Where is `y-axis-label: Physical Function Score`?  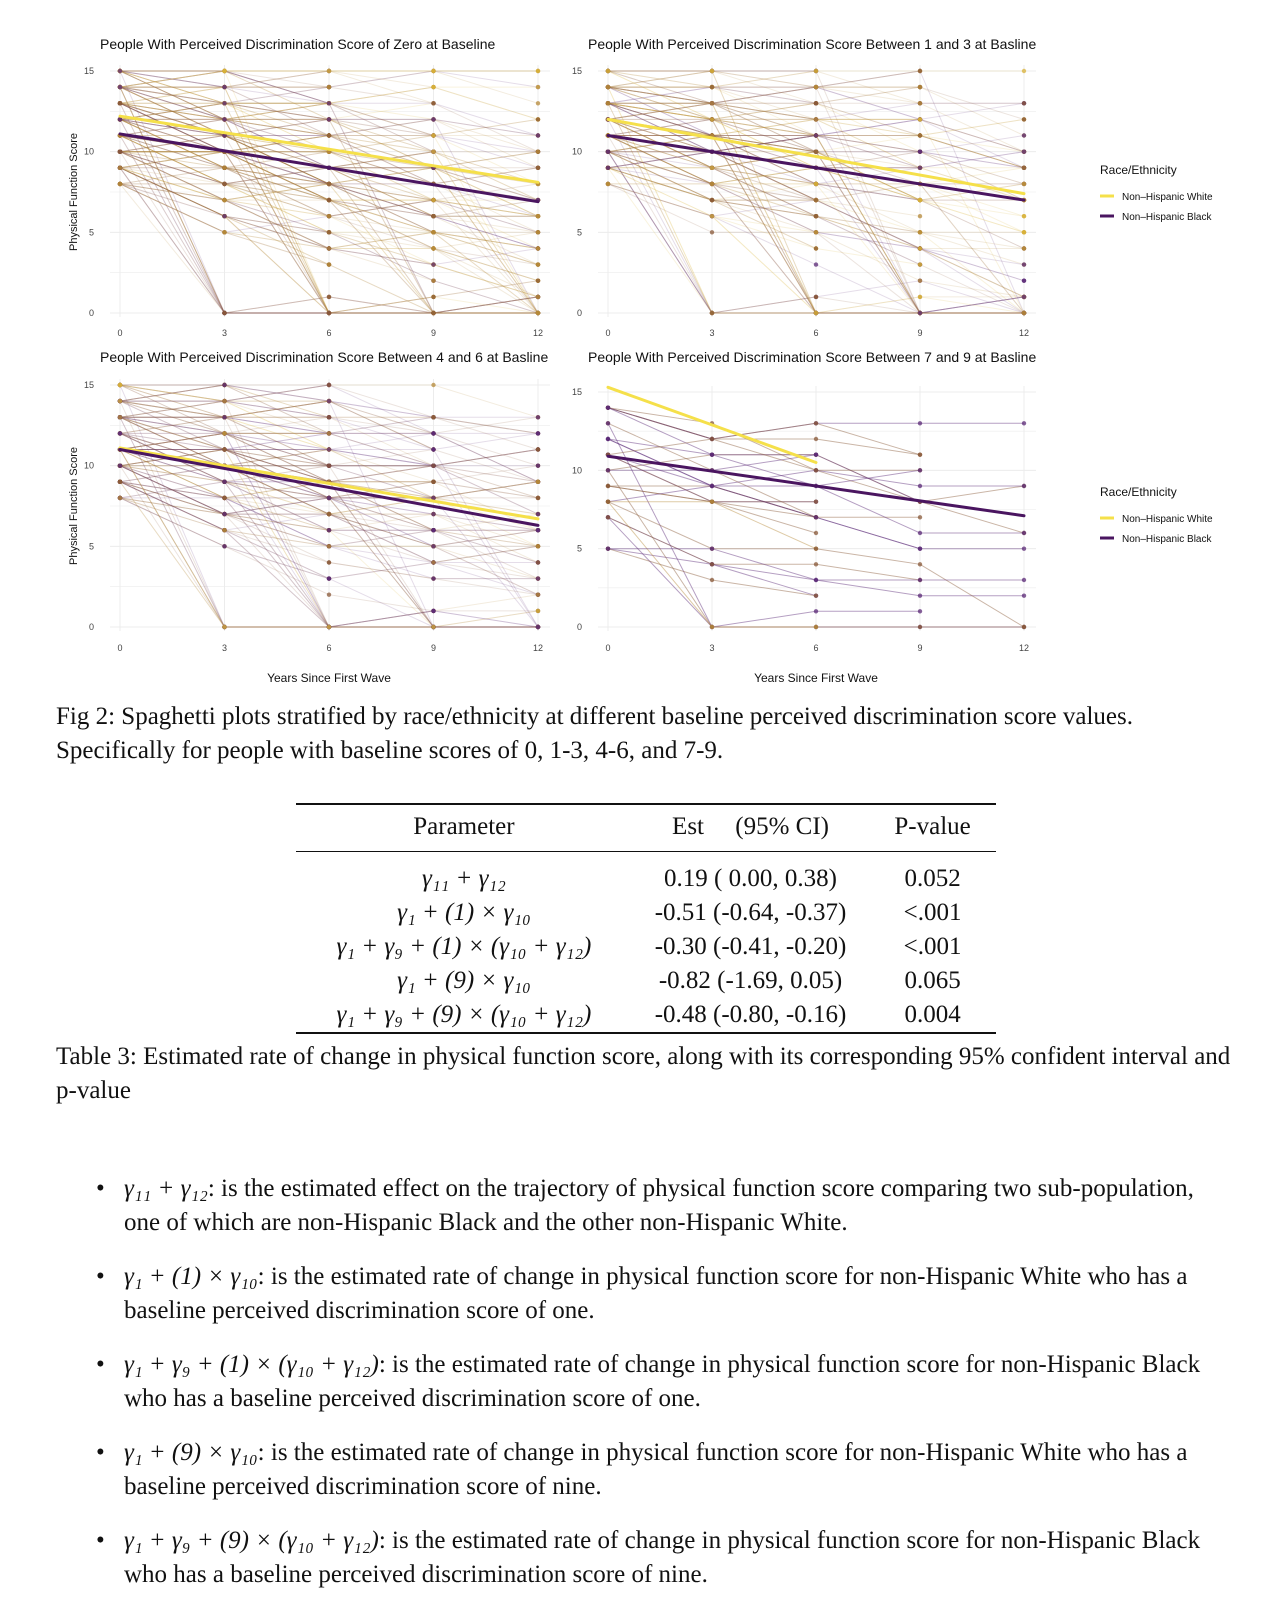 y-axis-label: Physical Function Score is located at coordinates (74, 506).